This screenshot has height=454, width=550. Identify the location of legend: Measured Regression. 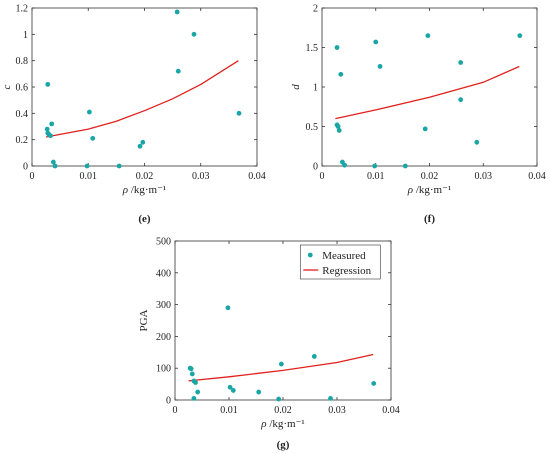
(340, 262).